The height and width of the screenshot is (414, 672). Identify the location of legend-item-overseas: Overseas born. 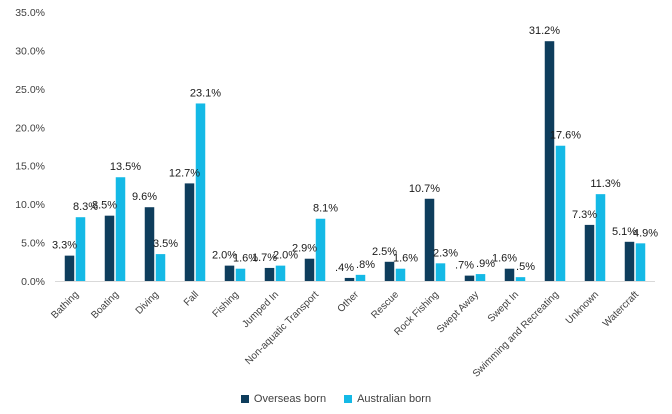
(283, 399).